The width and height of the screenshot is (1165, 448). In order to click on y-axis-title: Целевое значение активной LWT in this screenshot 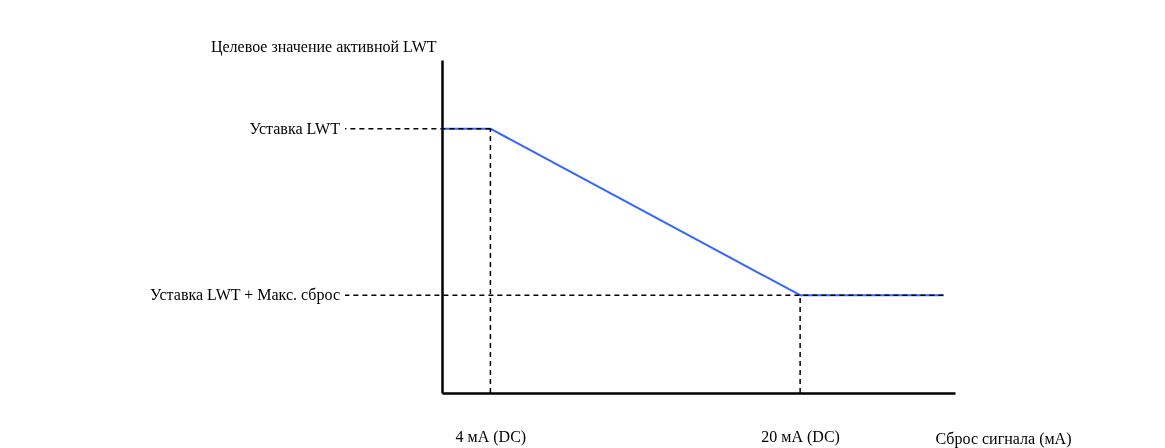, I will do `click(323, 46)`.